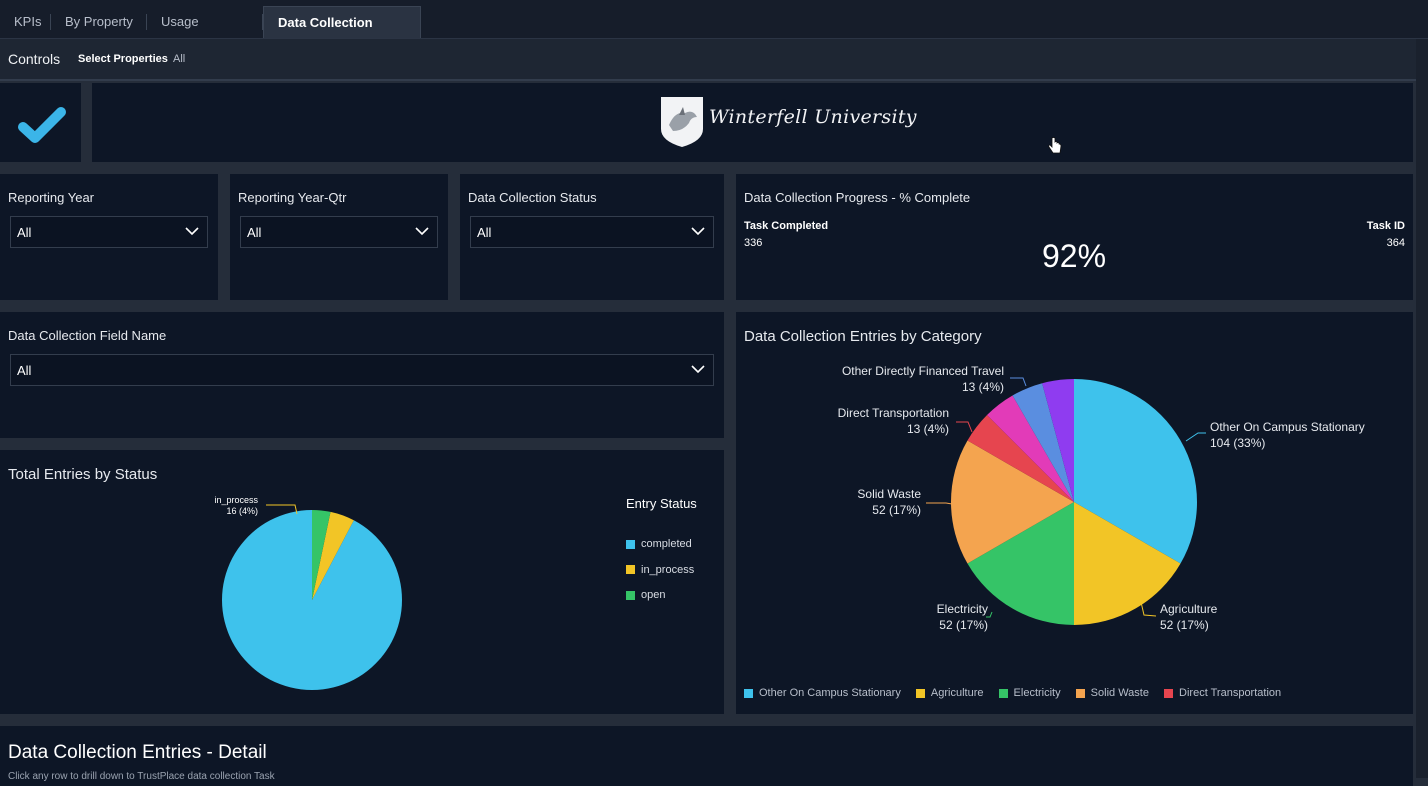 The width and height of the screenshot is (1428, 786). I want to click on legend-item-electricity: Electricity, so click(1029, 693).